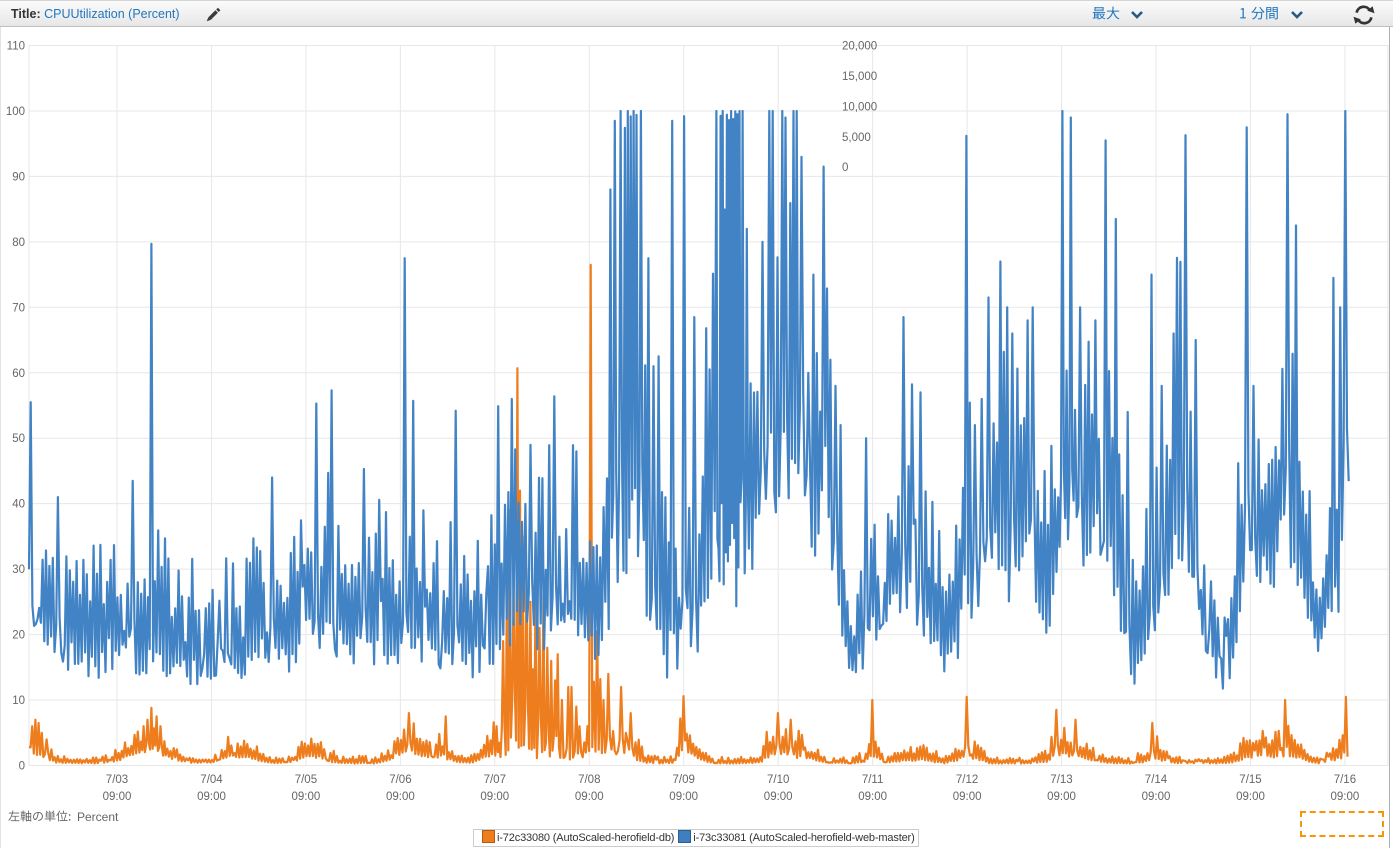 The image size is (1393, 848). Describe the element at coordinates (18, 374) in the screenshot. I see `svg-text: 60` at that location.